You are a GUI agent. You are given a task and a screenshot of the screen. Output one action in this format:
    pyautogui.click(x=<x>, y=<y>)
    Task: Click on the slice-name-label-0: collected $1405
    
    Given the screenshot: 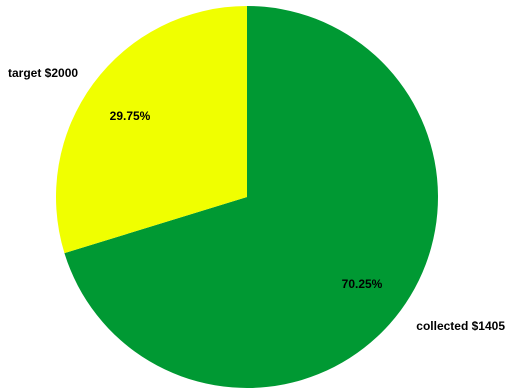 What is the action you would take?
    pyautogui.click(x=460, y=326)
    